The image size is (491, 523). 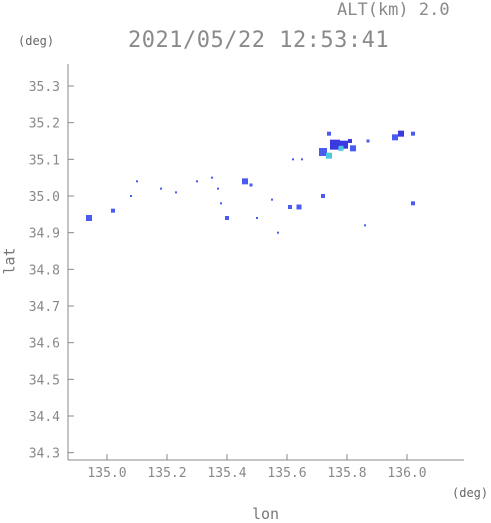 I want to click on y-tick-label: 34.3, so click(x=44, y=454).